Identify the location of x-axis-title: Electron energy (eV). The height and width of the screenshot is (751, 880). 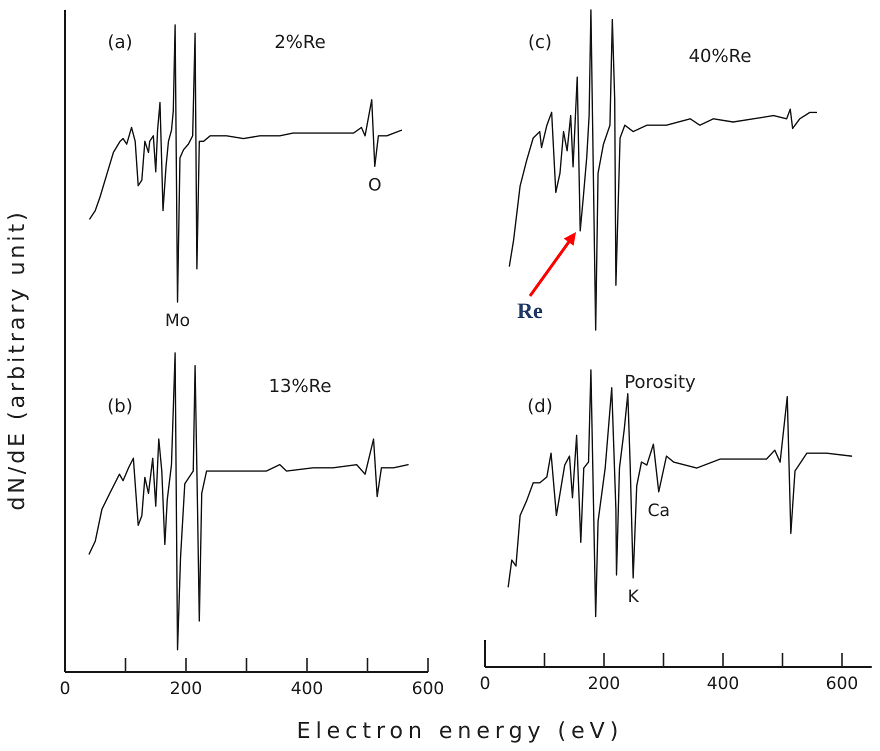
(460, 731).